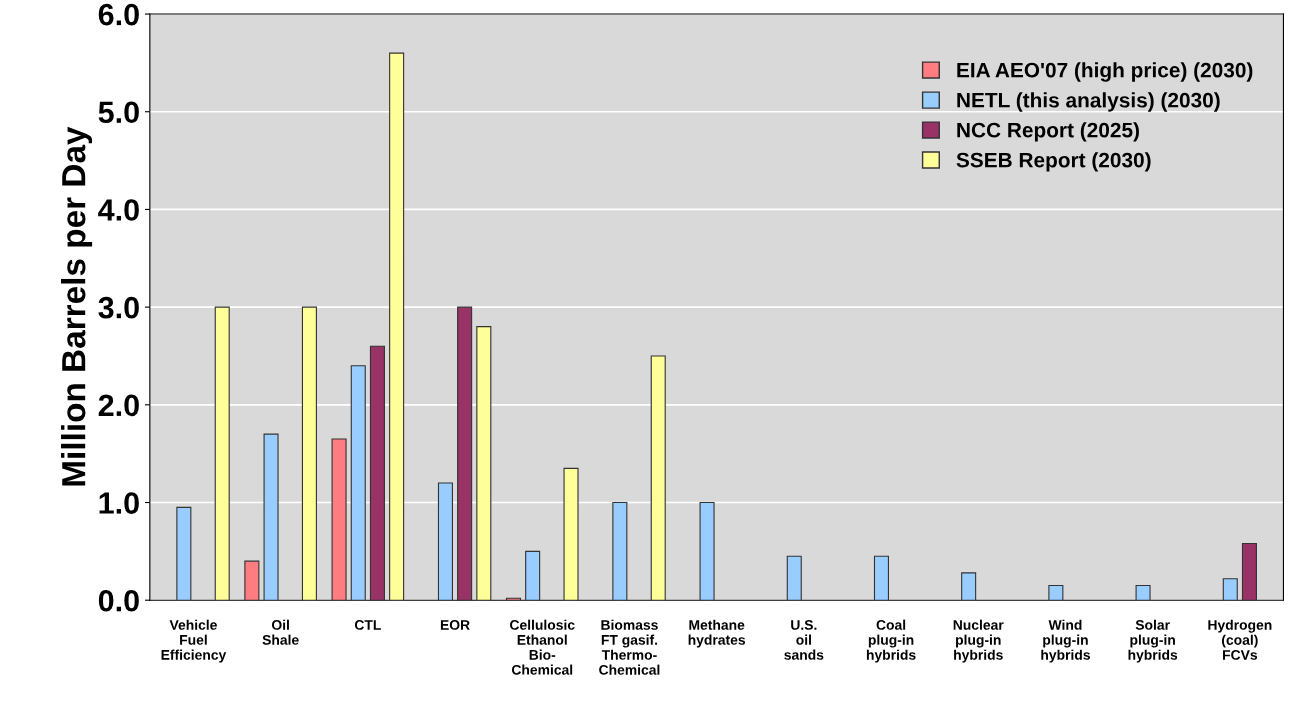 The height and width of the screenshot is (702, 1303). What do you see at coordinates (118, 600) in the screenshot?
I see `y-tick-label: 0.0` at bounding box center [118, 600].